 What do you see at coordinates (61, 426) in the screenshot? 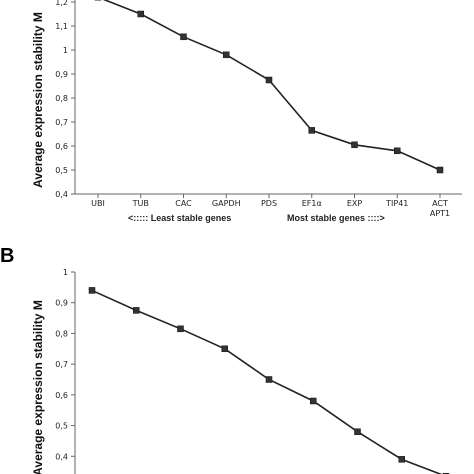
I see `panel-b-y-tick-label-1: 0,5` at bounding box center [61, 426].